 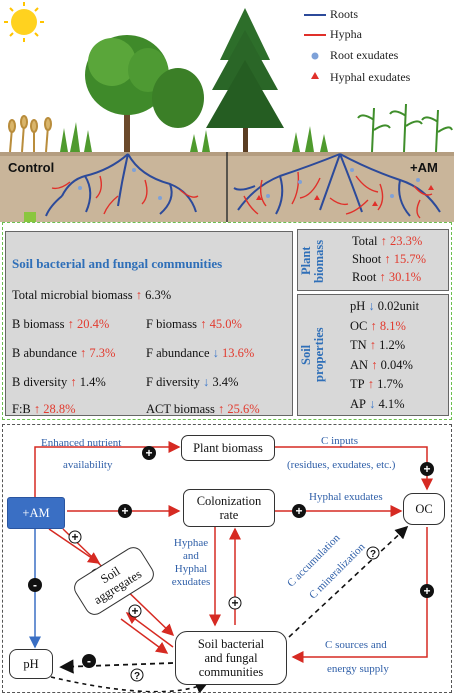 I want to click on oc-node: OC, so click(x=424, y=509).